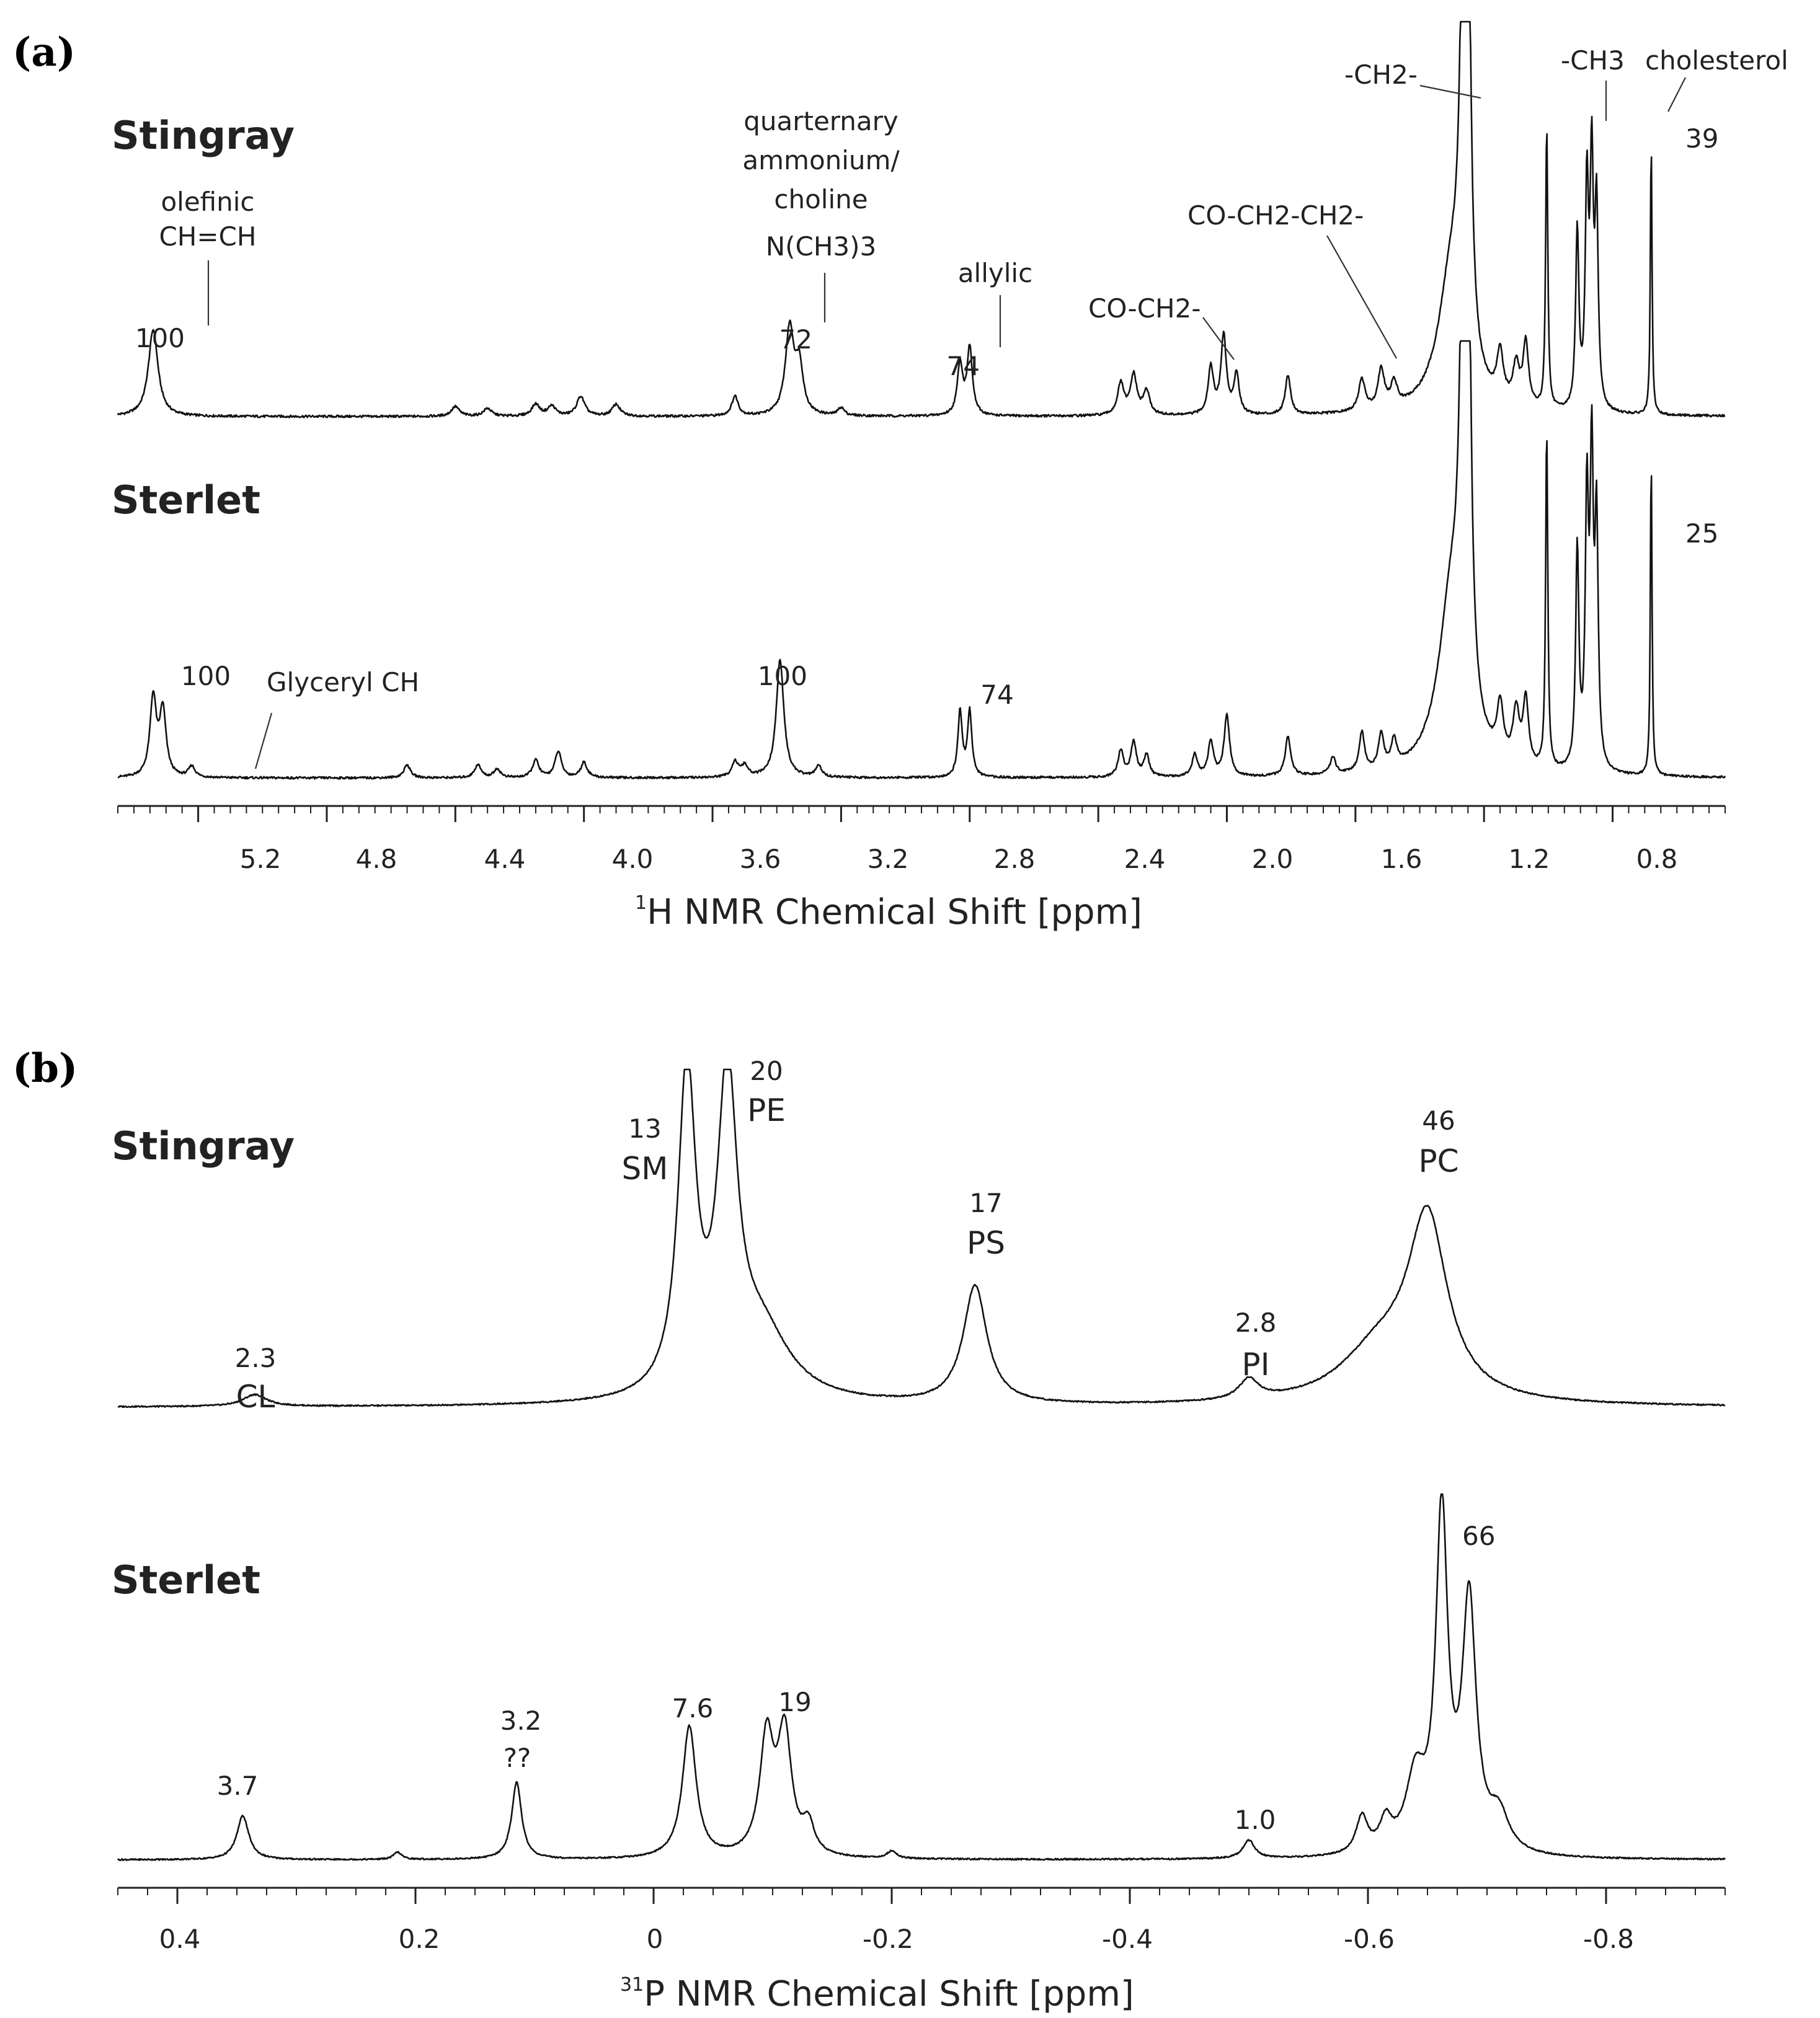  I want to click on b-pi-value: 2.8, so click(1256, 1323).